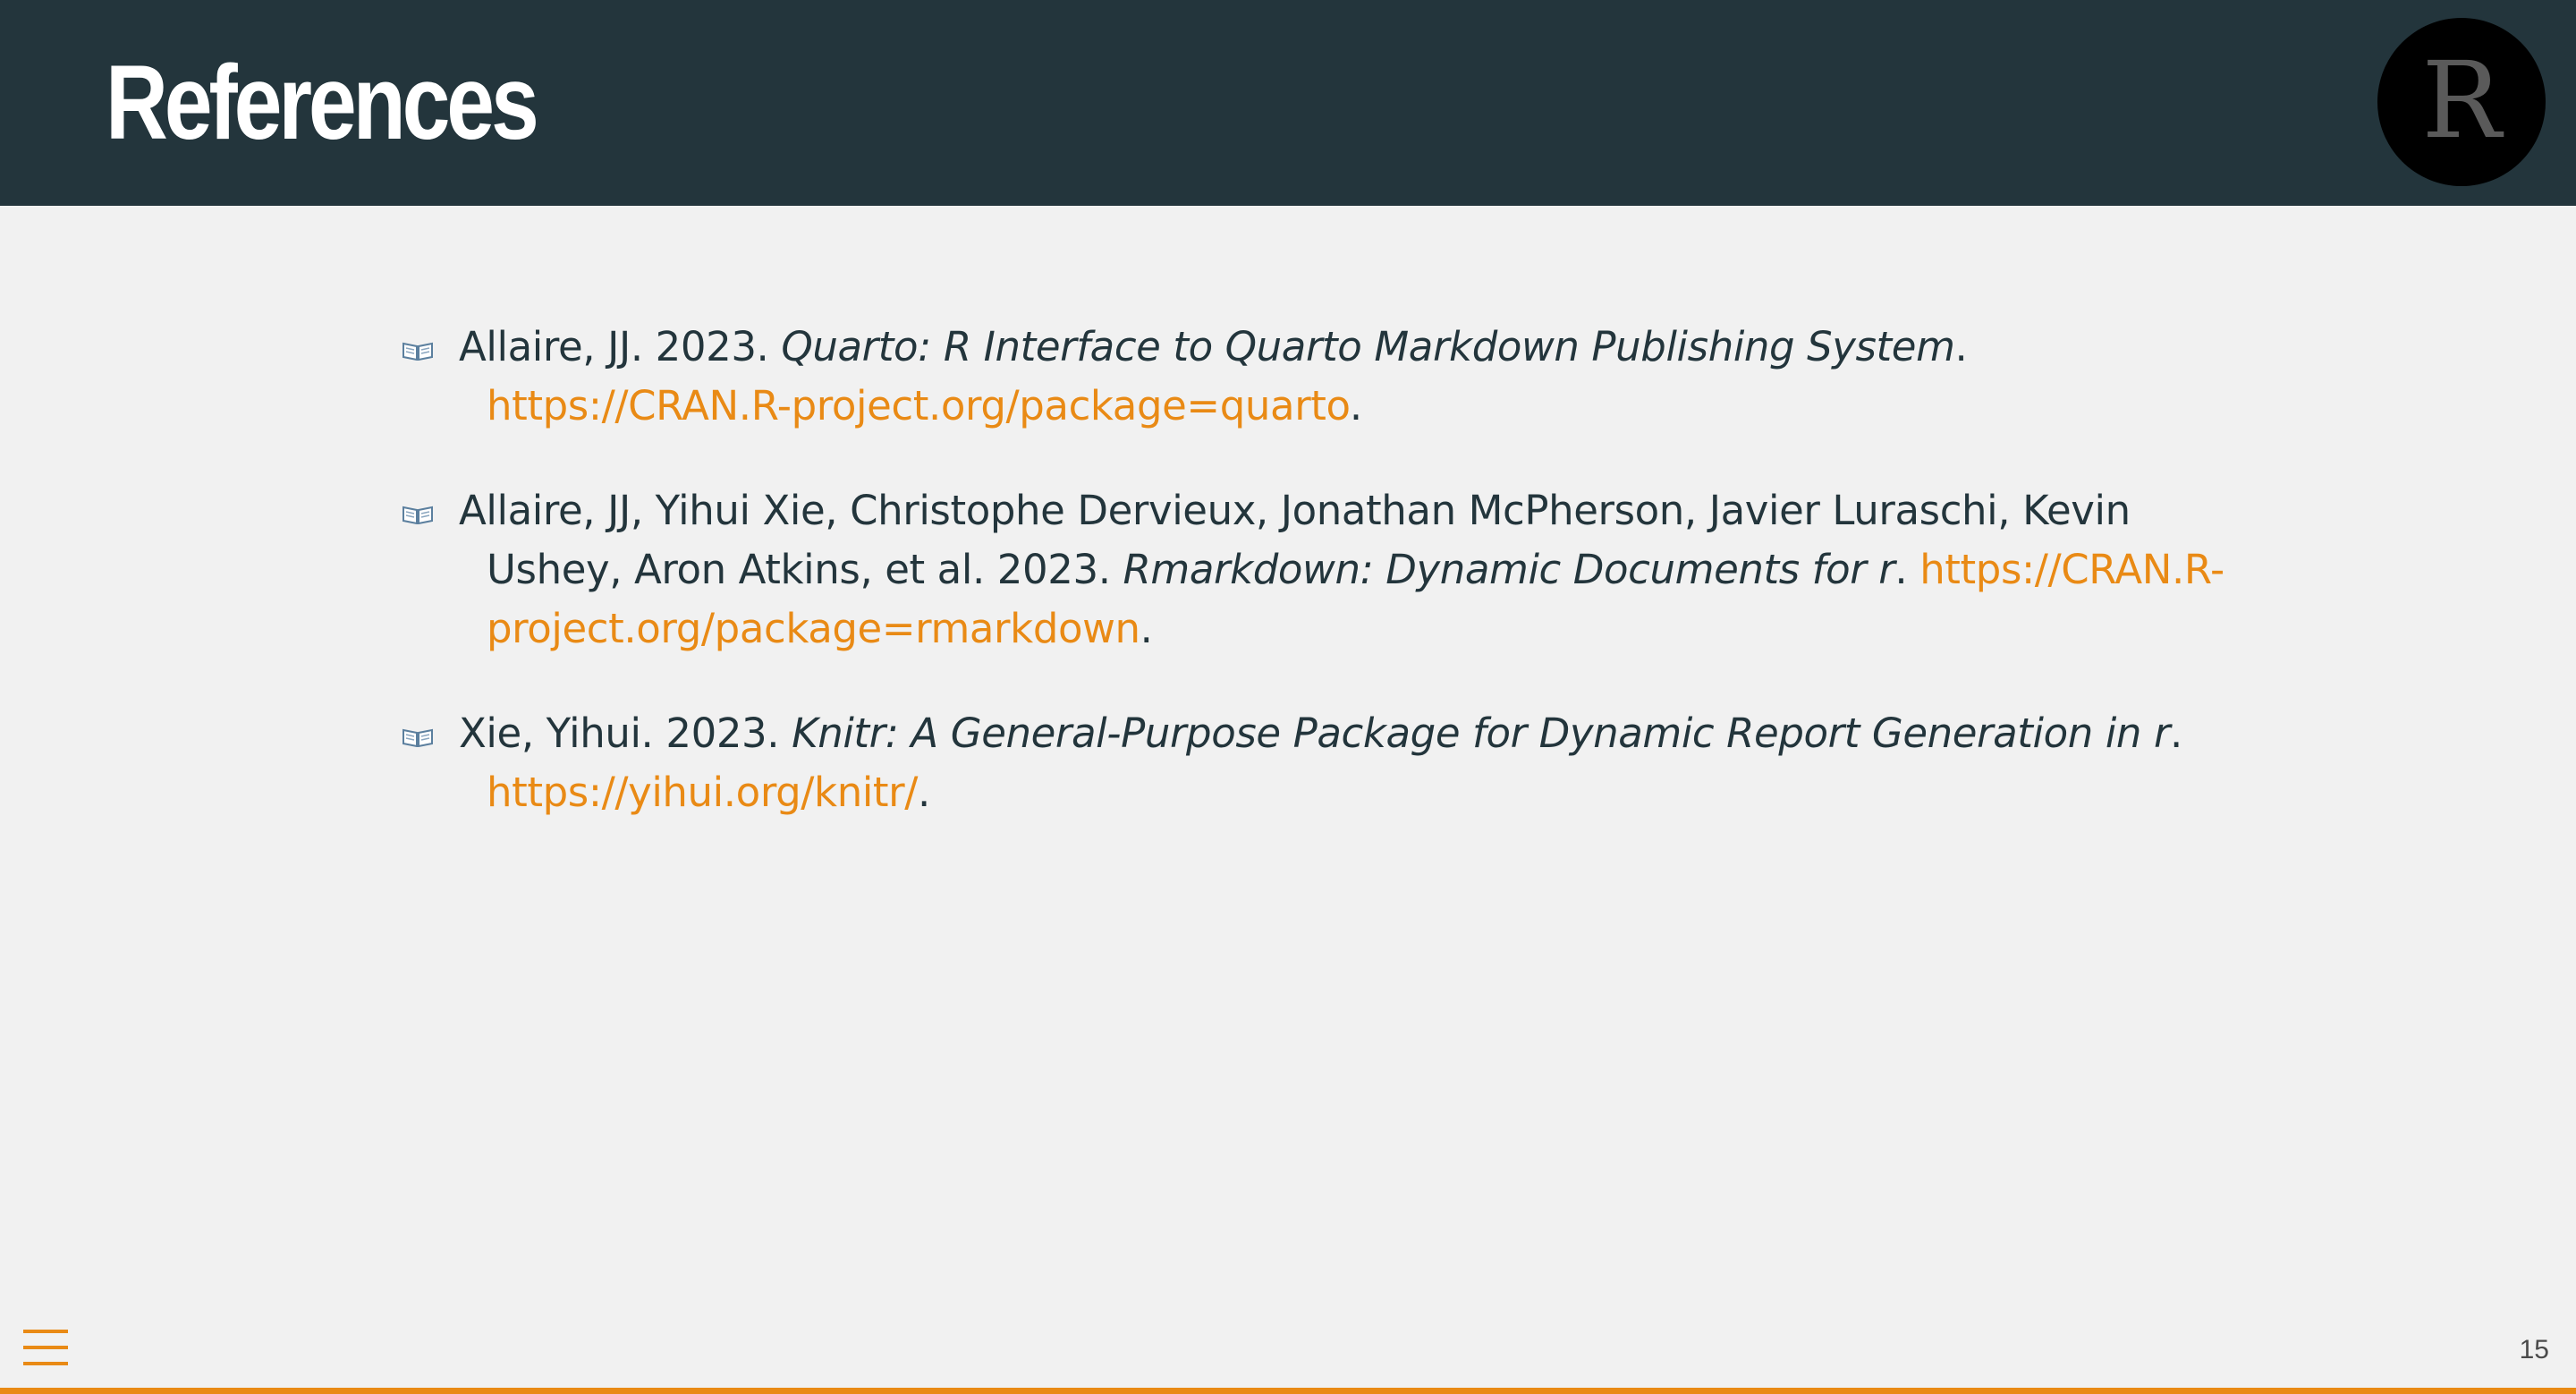 This screenshot has height=1394, width=2576. I want to click on slide-number: 15, so click(2534, 1349).